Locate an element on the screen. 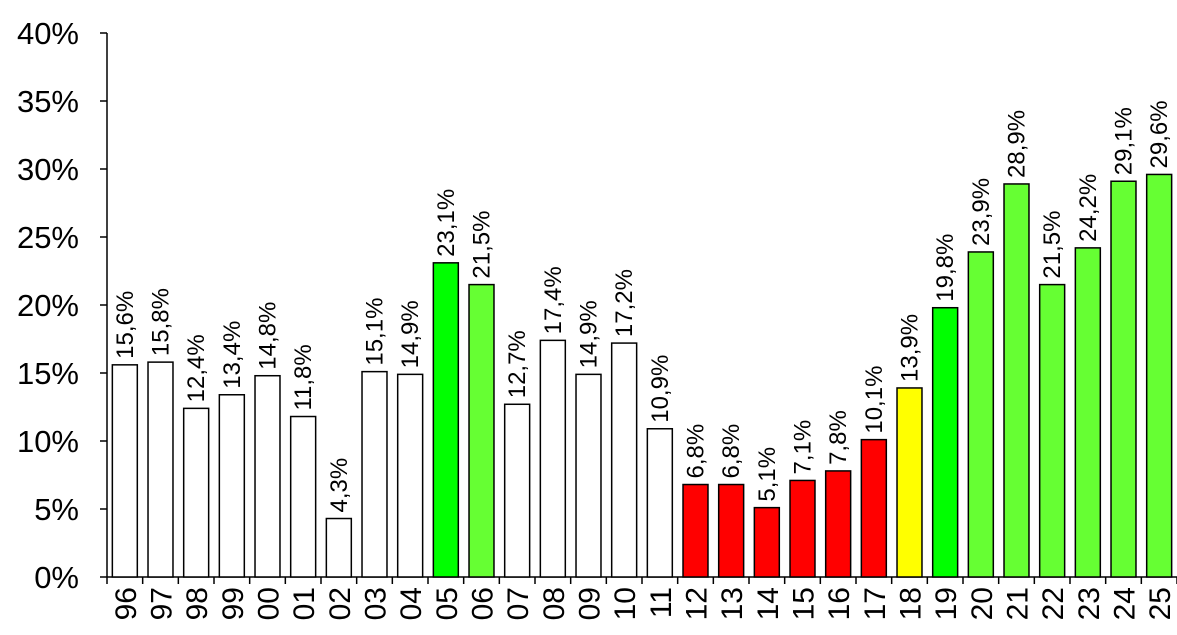 This screenshot has width=1177, height=635. x-tick-label: 02 is located at coordinates (340, 603).